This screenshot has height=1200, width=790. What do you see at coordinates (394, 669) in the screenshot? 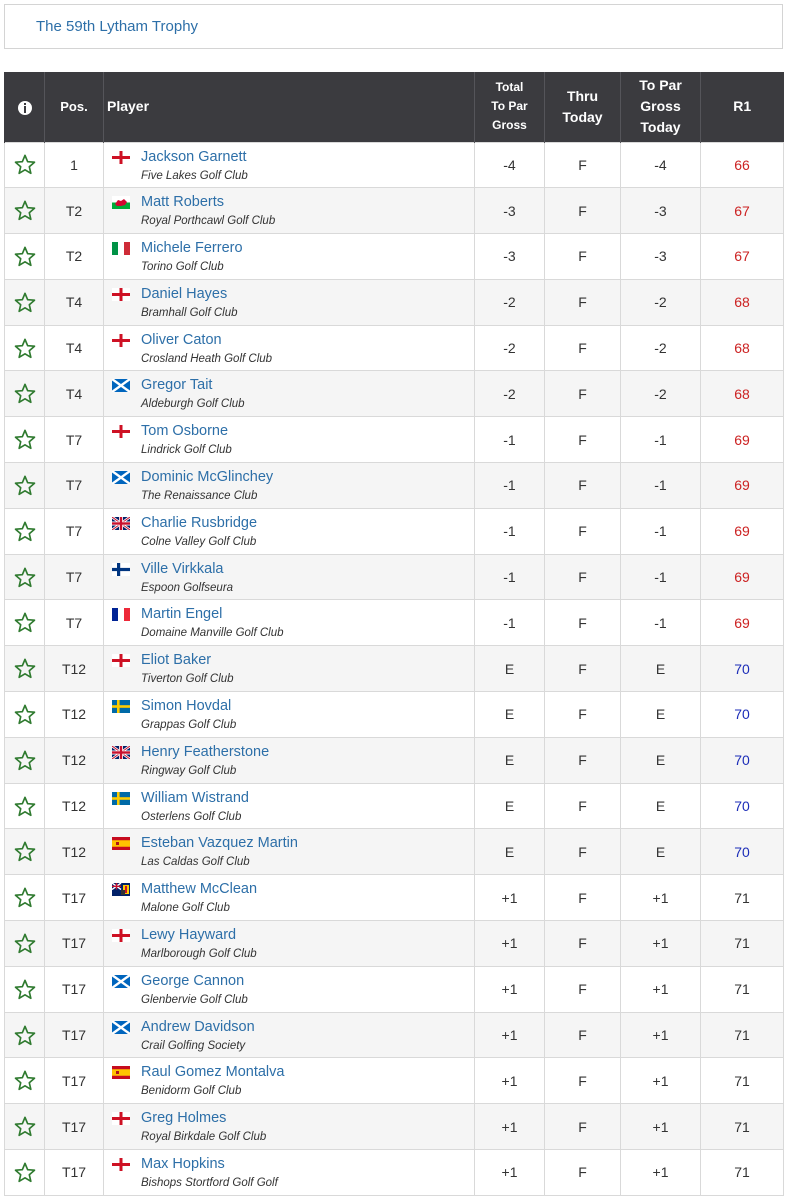
I see `table-row: T12 Eliot Baker Tiverton Golf Club E F E 70` at bounding box center [394, 669].